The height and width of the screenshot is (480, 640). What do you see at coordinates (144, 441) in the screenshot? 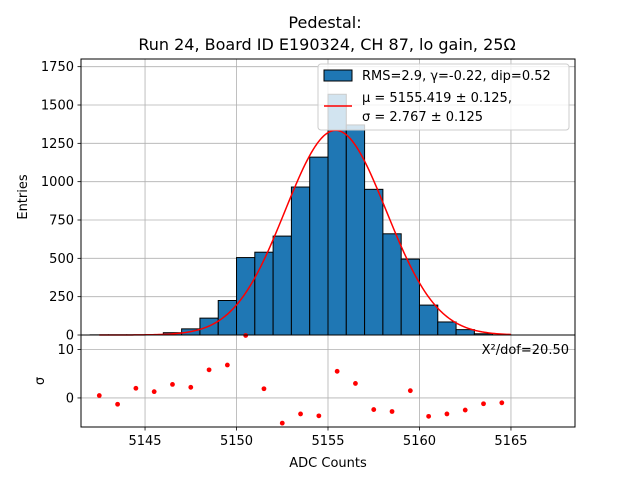
I see `x-tick-label: 5145` at bounding box center [144, 441].